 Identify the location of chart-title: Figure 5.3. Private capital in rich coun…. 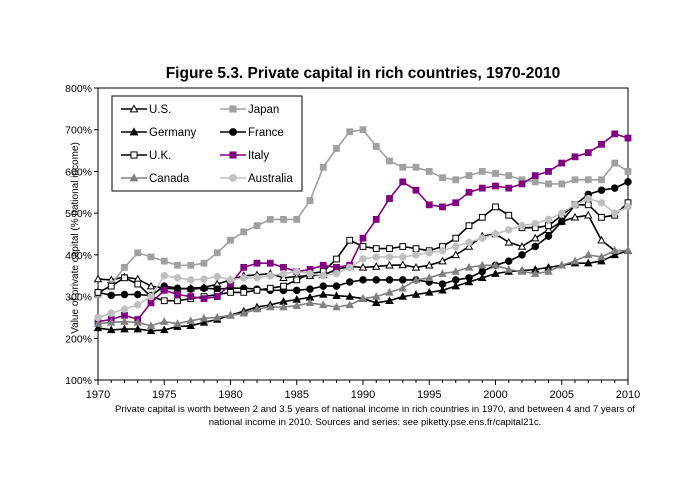
(363, 73).